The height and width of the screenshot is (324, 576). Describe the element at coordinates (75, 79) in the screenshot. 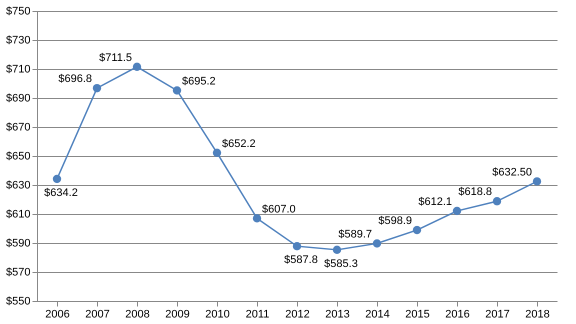

I see `data-label: $696.8` at that location.